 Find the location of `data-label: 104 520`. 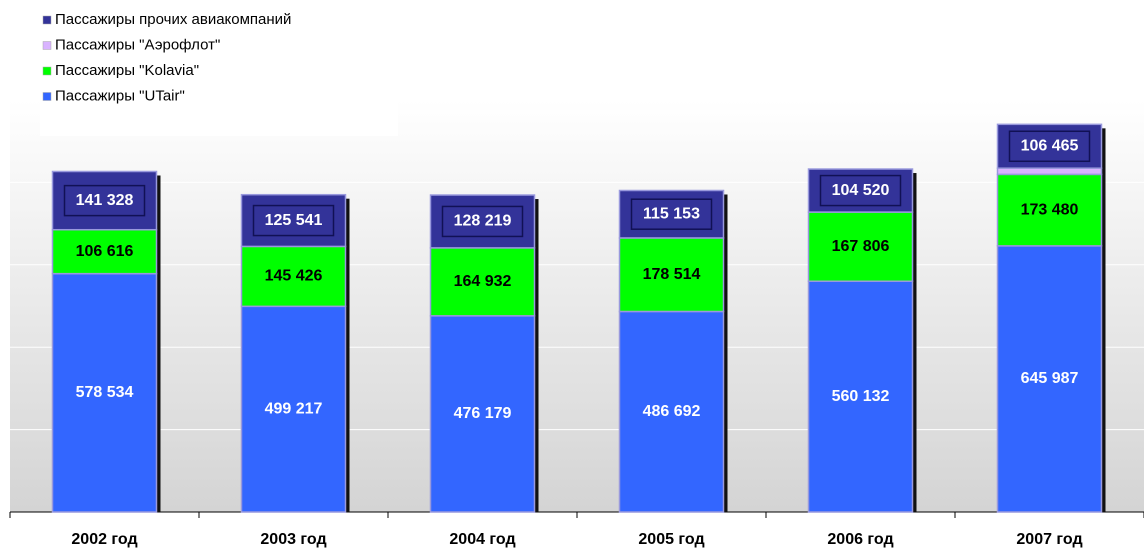

data-label: 104 520 is located at coordinates (861, 190).